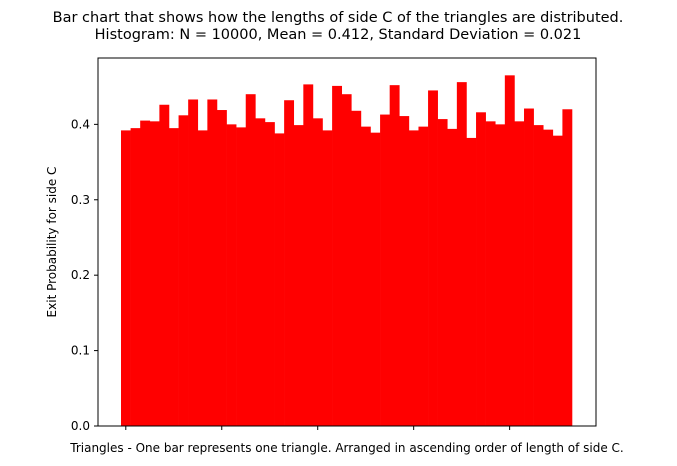  What do you see at coordinates (318, 428) in the screenshot?
I see `x-axis` at bounding box center [318, 428].